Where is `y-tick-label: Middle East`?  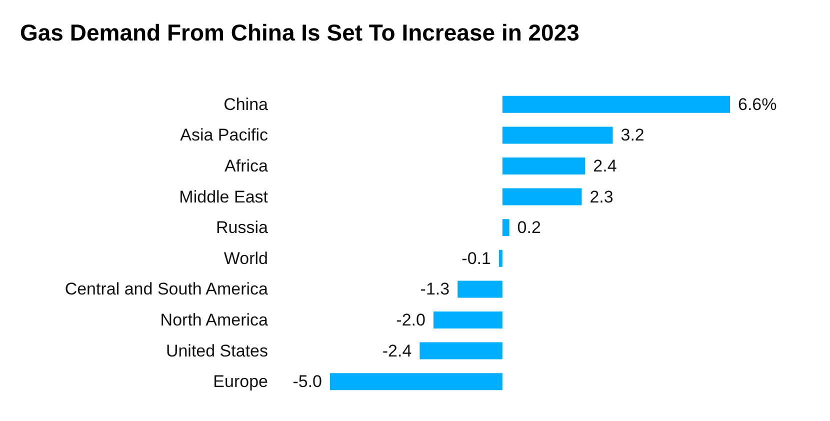 y-tick-label: Middle East is located at coordinates (223, 196).